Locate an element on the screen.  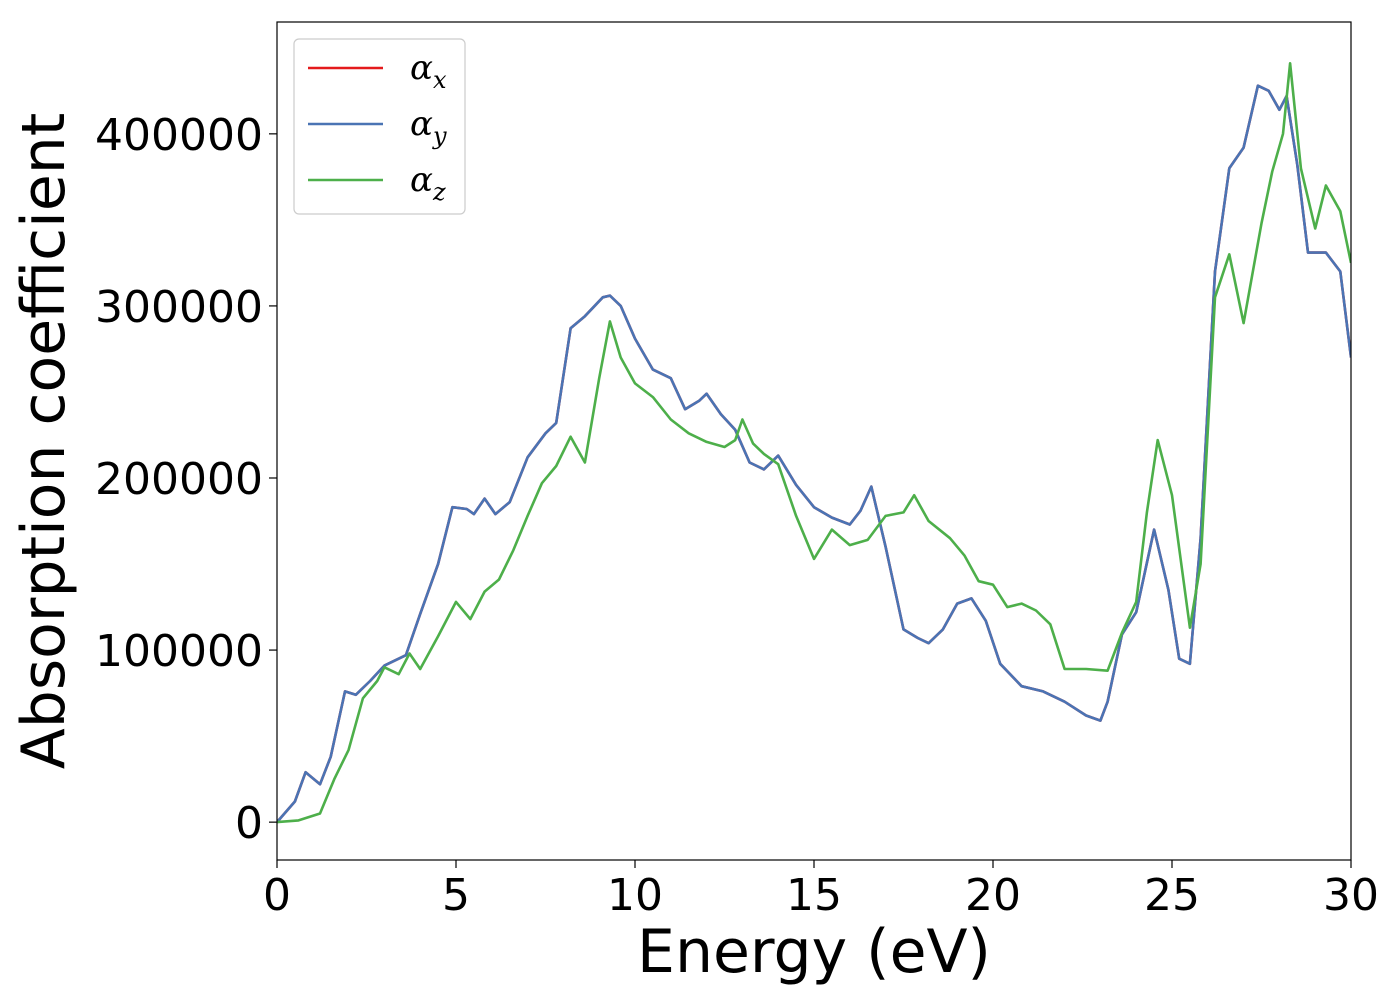
x-tick-label: 25 is located at coordinates (1172, 895).